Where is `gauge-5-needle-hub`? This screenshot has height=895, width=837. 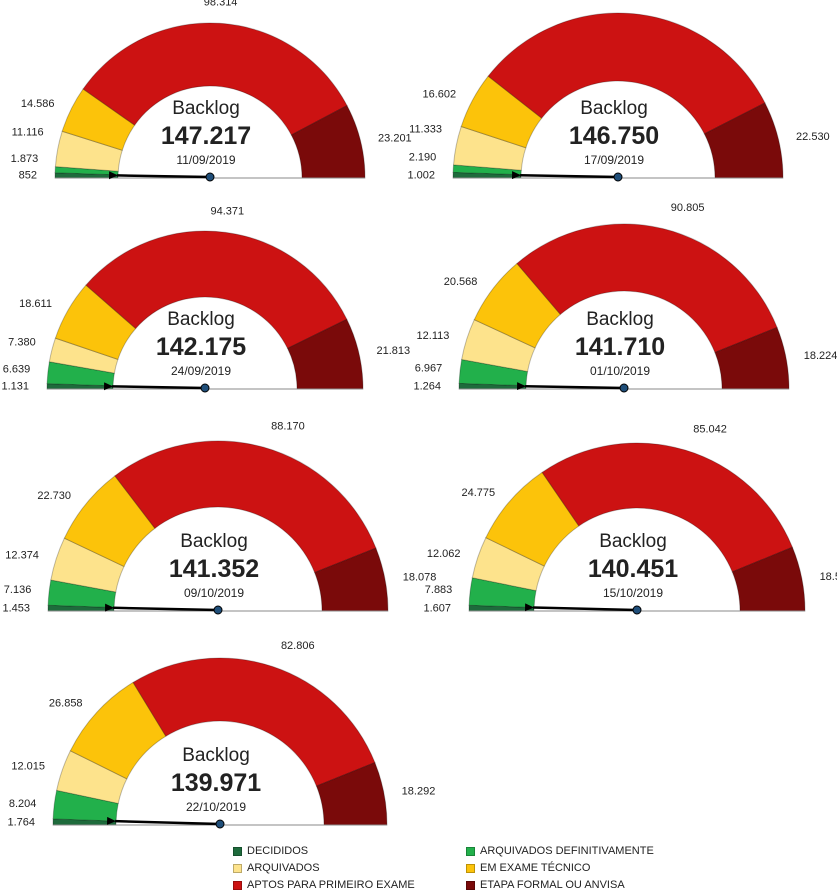 gauge-5-needle-hub is located at coordinates (218, 610).